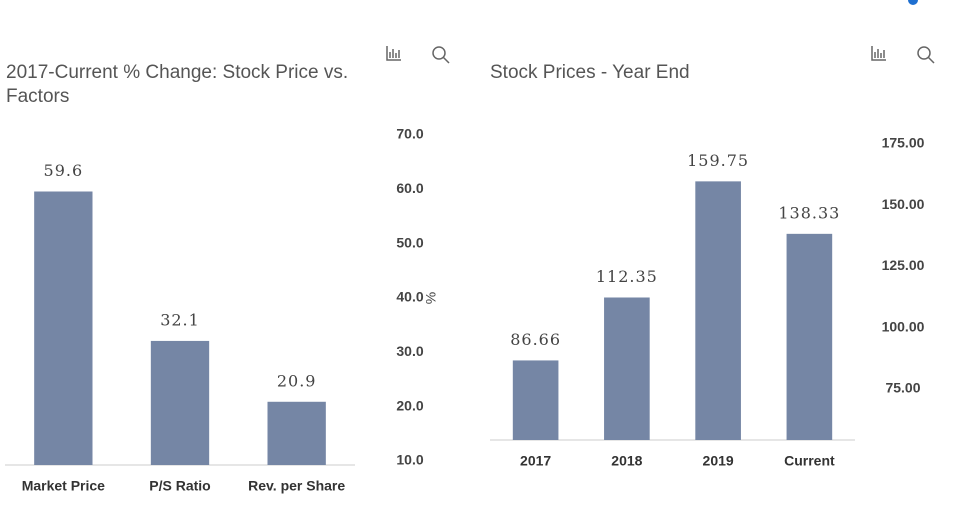  I want to click on chart-title: Stock Prices - Year End, so click(590, 72).